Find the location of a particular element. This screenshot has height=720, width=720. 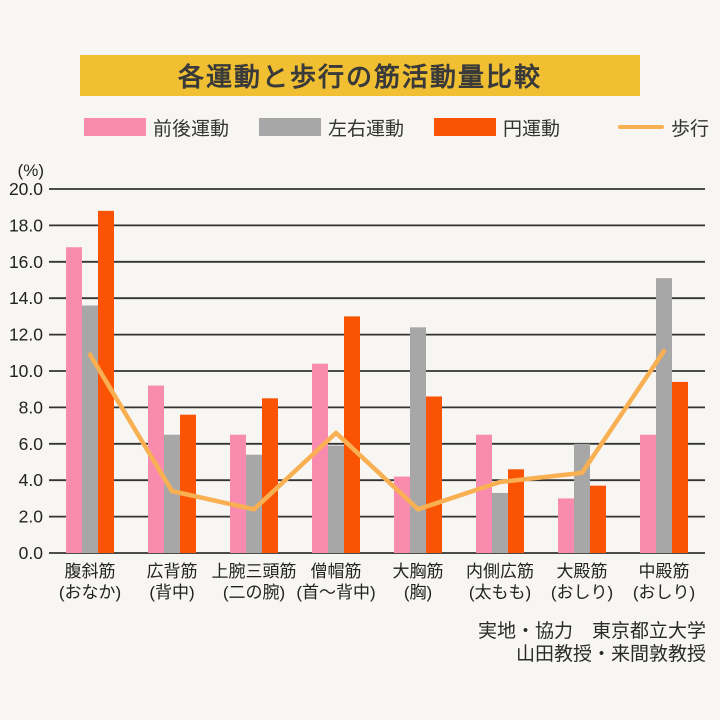

y-tick-label: 6.0 is located at coordinates (31, 444).